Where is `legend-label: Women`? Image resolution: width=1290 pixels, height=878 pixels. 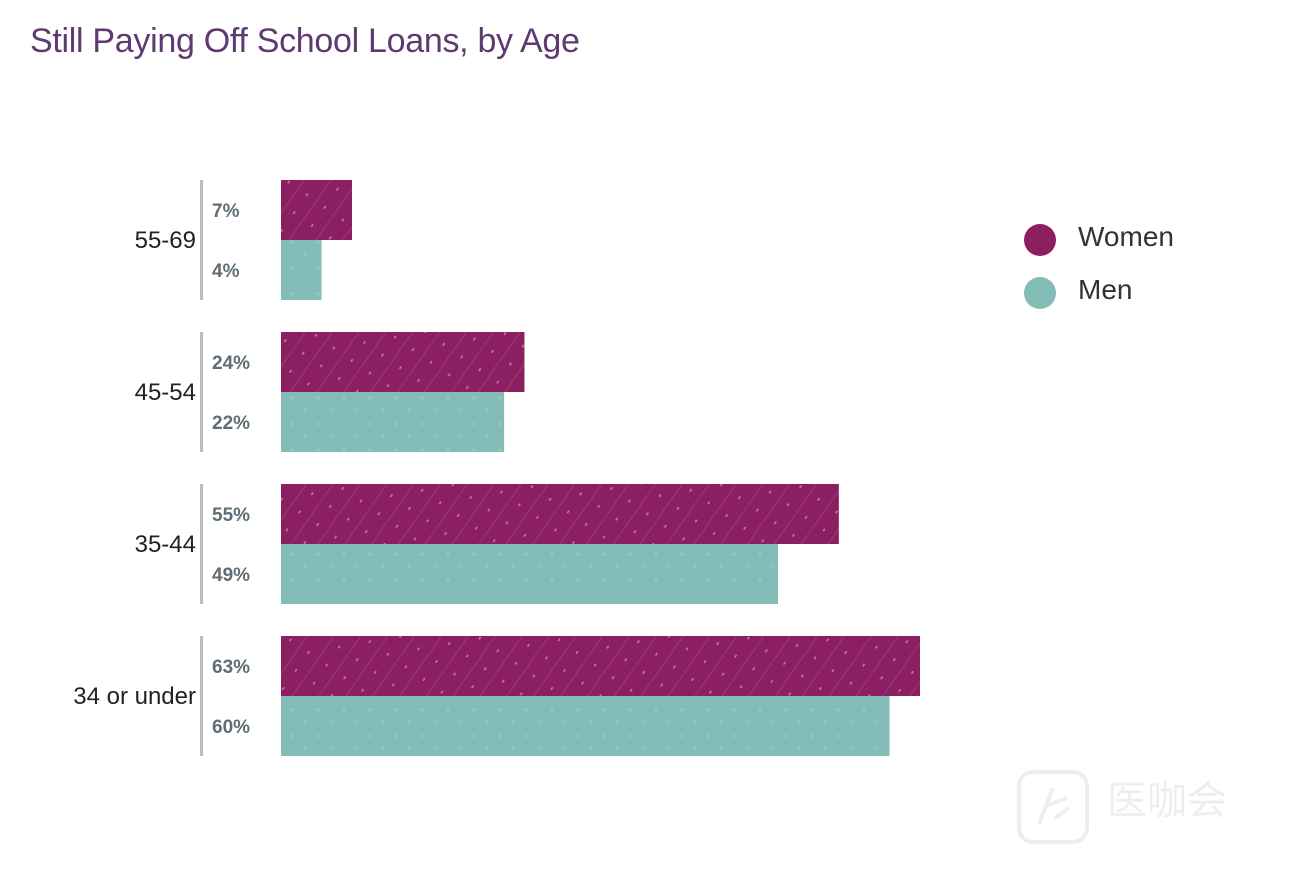
legend-label: Women is located at coordinates (1126, 236).